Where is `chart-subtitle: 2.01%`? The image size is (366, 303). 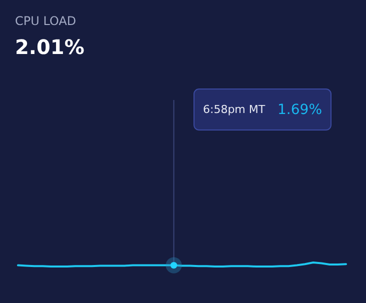
chart-subtitle: 2.01% is located at coordinates (49, 47).